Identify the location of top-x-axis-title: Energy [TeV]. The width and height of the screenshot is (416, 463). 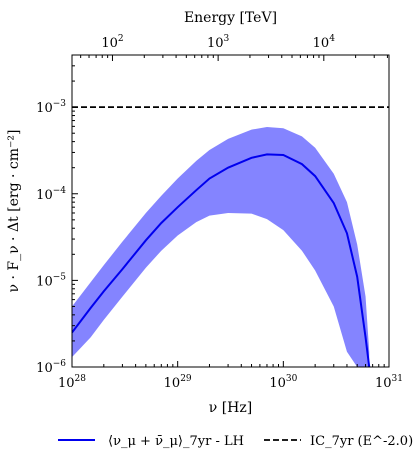
(230, 18).